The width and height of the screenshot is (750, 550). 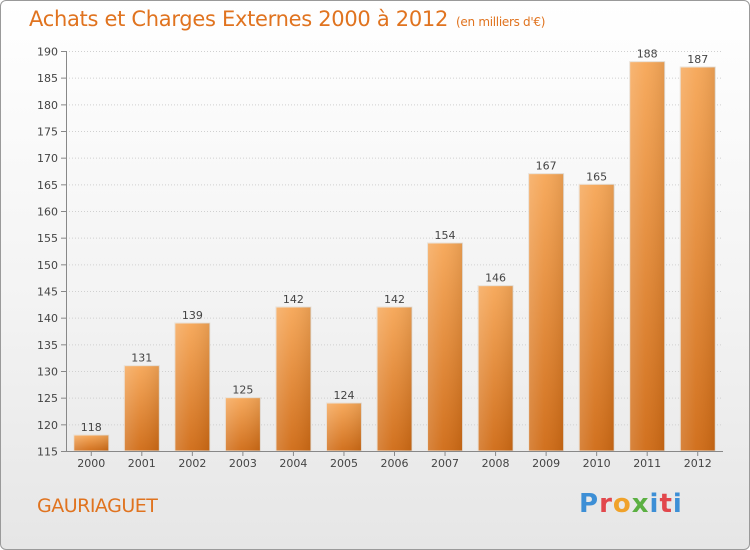 I want to click on y-tick-label: 175, so click(x=47, y=132).